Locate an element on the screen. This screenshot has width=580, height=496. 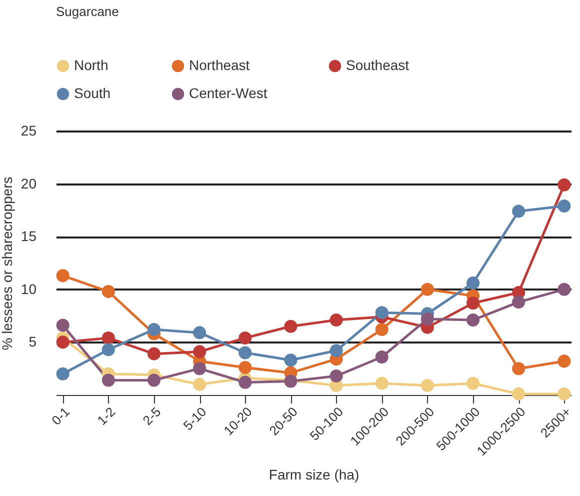
chart-title: Sugarcane is located at coordinates (87, 11).